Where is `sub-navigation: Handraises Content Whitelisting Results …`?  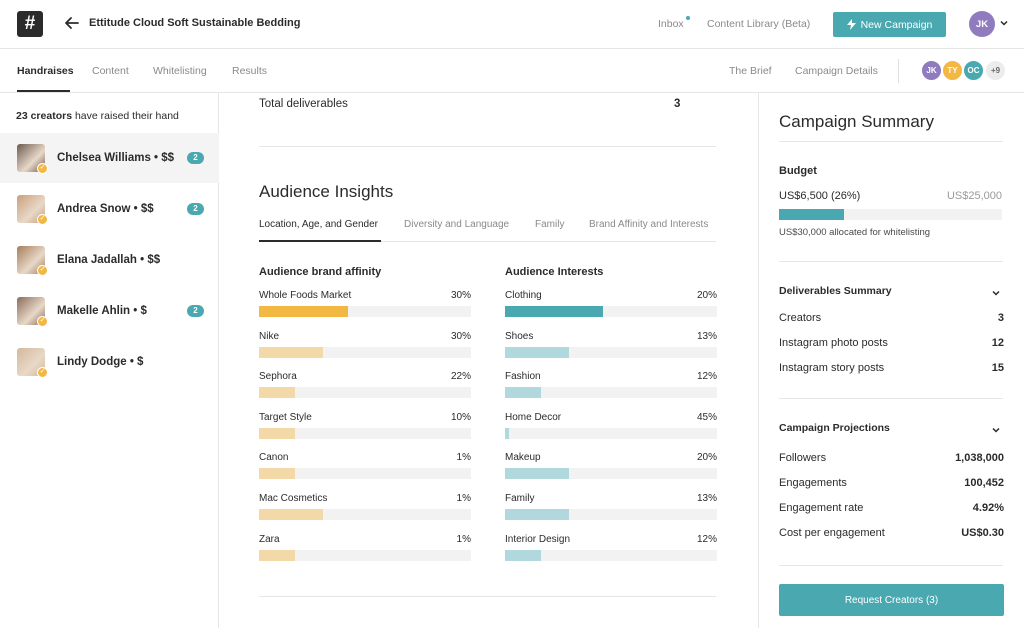 sub-navigation: Handraises Content Whitelisting Results … is located at coordinates (512, 71).